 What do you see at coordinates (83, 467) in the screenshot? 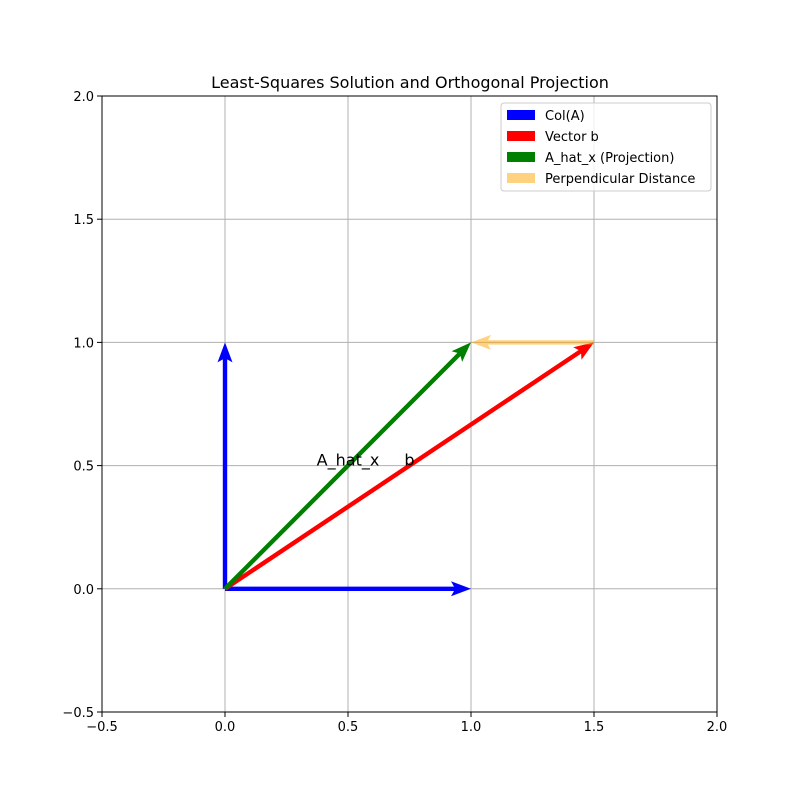
I see `y-tick-label-2: 0.5` at bounding box center [83, 467].